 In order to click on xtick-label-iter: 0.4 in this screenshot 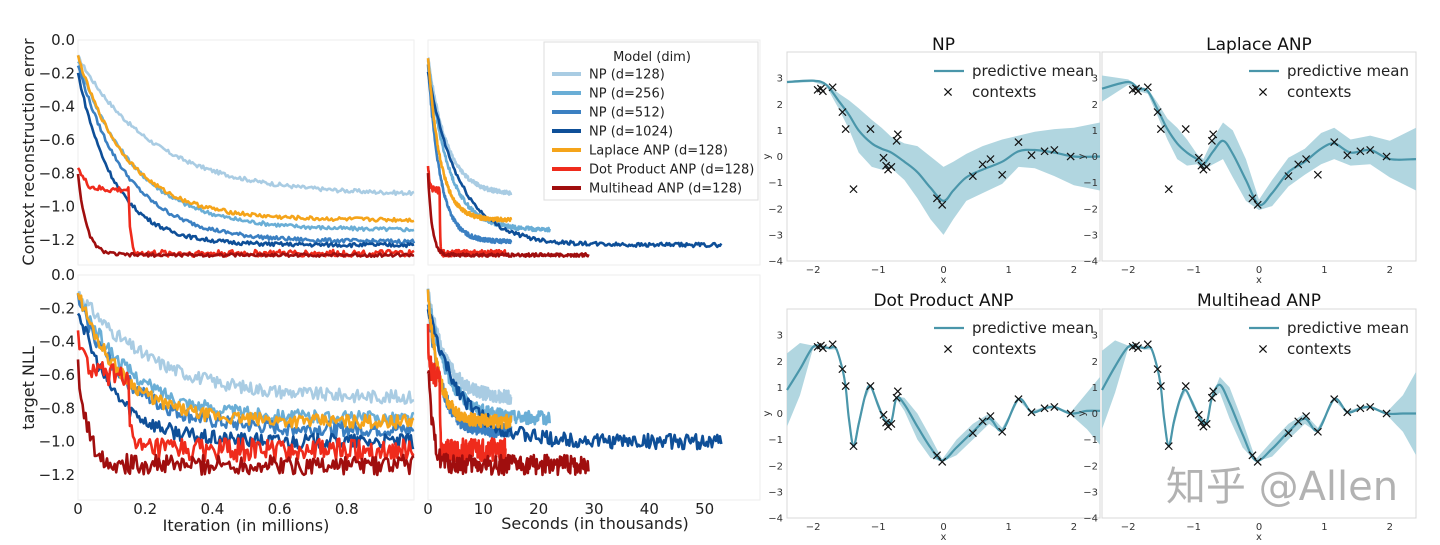, I will do `click(212, 509)`.